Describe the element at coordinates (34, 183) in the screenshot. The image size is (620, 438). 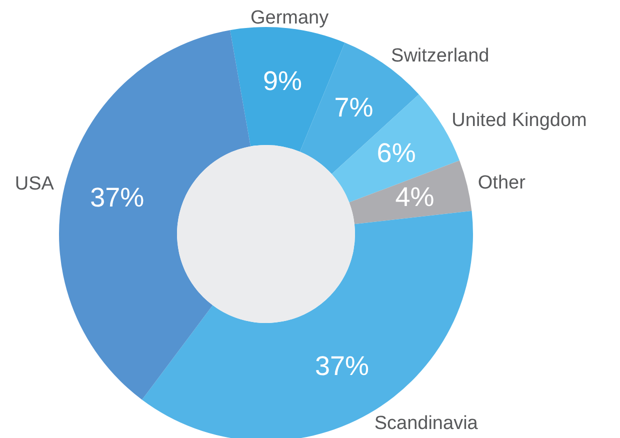
I see `slice-label: USA` at that location.